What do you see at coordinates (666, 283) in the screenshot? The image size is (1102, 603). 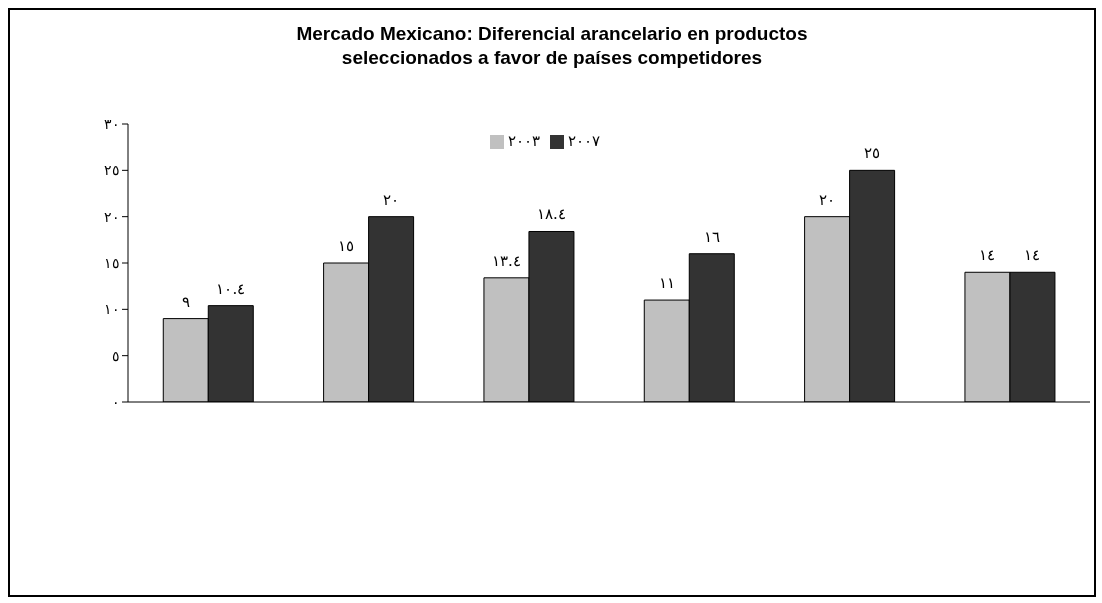 I see `data-label: ١١` at bounding box center [666, 283].